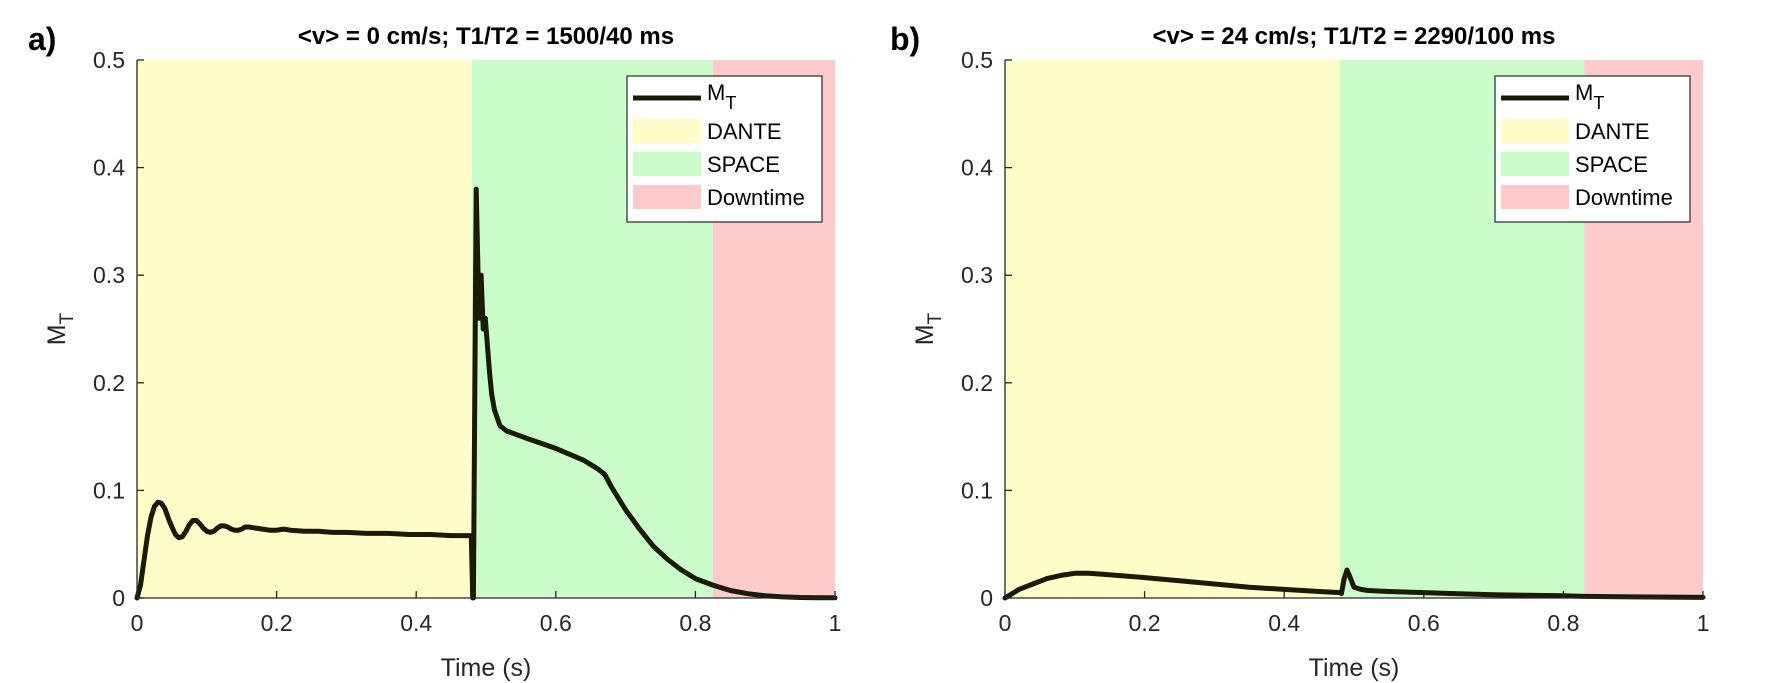 Image resolution: width=1783 pixels, height=683 pixels. I want to click on chart-title: <v> = 0 cm/s; T1/T2 = 1500/40 ms, so click(486, 36).